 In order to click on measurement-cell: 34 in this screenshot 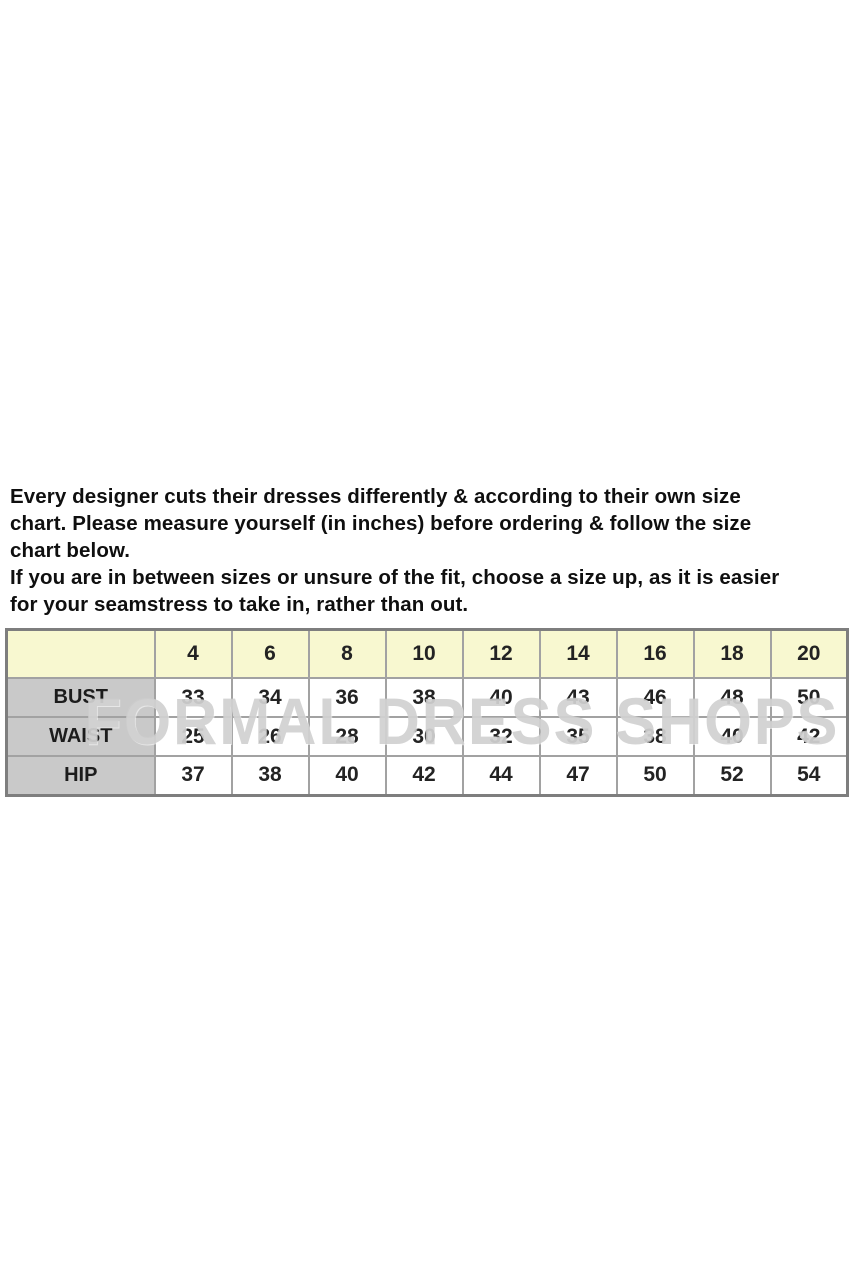, I will do `click(270, 697)`.